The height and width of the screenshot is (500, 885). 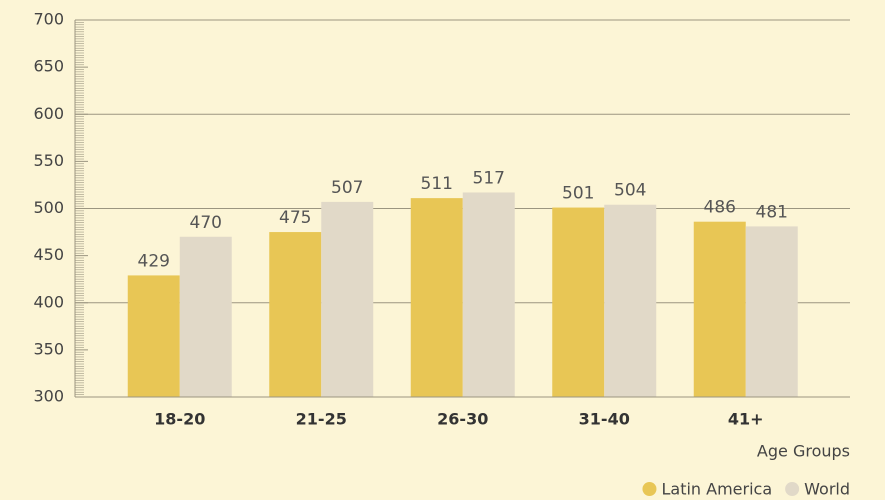 What do you see at coordinates (48, 348) in the screenshot?
I see `y-tick-label: 350` at bounding box center [48, 348].